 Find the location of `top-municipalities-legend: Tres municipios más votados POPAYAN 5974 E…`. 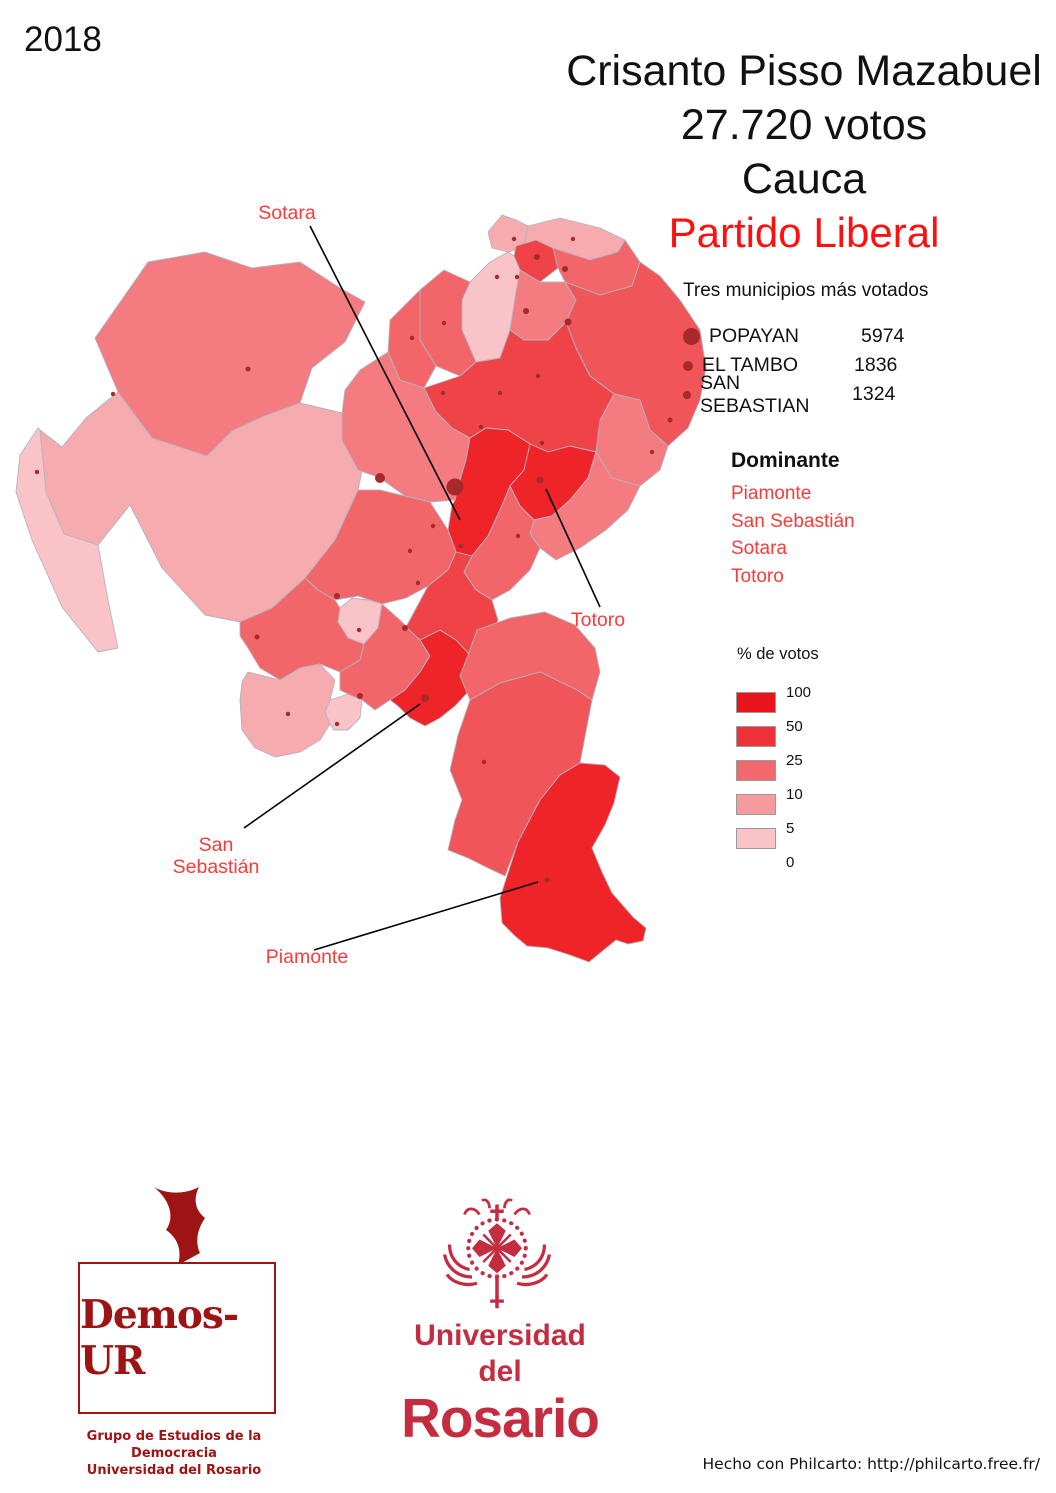

top-municipalities-legend: Tres municipios más votados POPAYAN 5974 E… is located at coordinates (808, 348).